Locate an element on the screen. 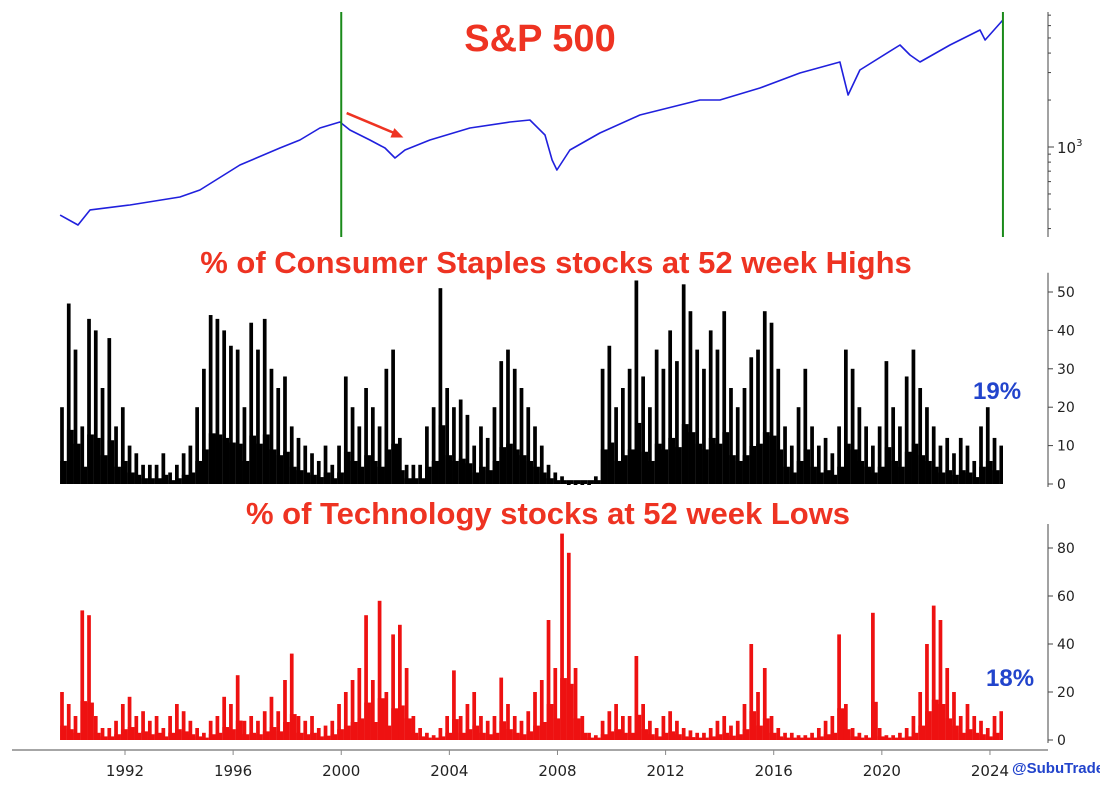 The height and width of the screenshot is (786, 1100). x-tick-label: 2004 is located at coordinates (449, 771).